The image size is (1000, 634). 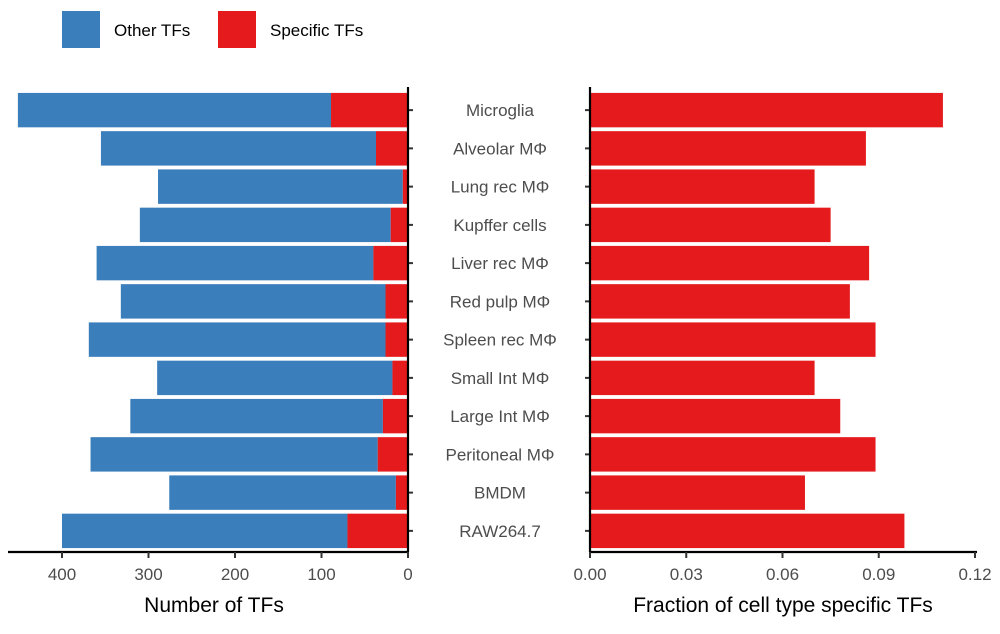 I want to click on bar-fraction-spleen-rec-m, so click(x=733, y=339).